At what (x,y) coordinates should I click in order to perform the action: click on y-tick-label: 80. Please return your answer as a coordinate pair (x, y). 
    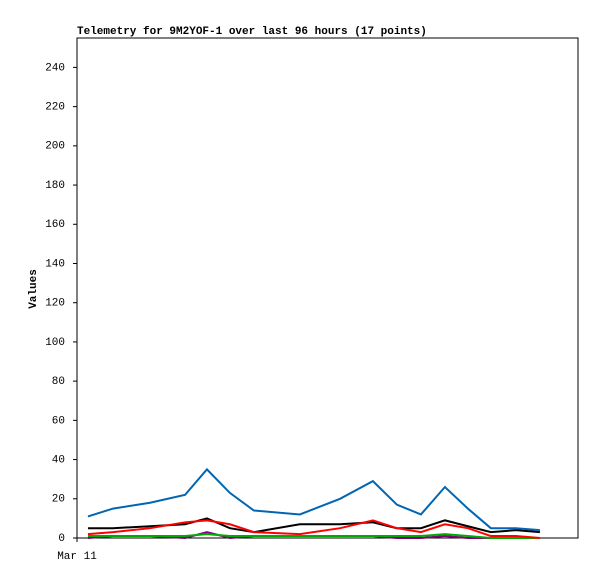
    Looking at the image, I should click on (58, 382).